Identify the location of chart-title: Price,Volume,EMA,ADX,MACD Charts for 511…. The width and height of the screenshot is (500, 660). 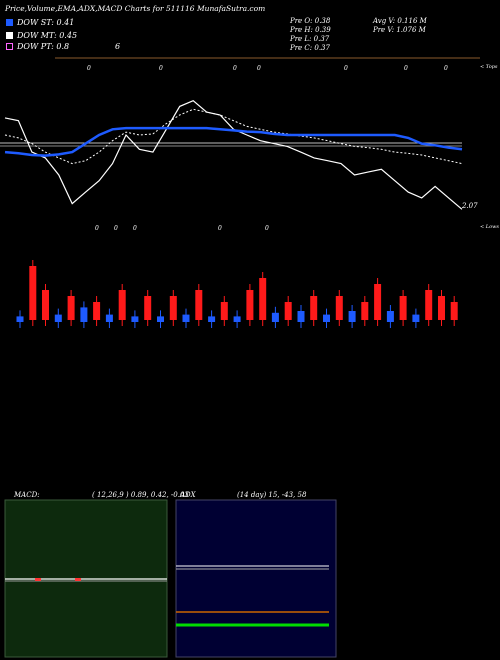
(135, 8).